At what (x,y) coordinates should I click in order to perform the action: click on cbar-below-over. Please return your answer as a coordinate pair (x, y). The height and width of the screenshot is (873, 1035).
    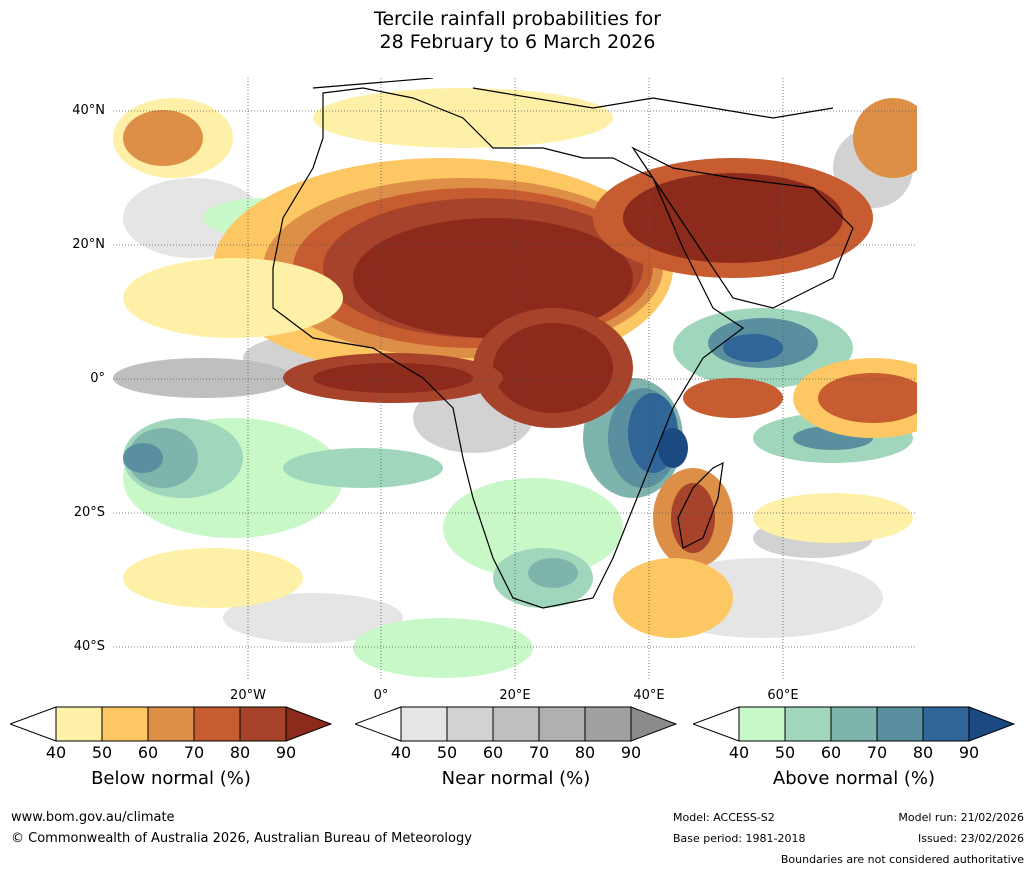
    Looking at the image, I should click on (308, 724).